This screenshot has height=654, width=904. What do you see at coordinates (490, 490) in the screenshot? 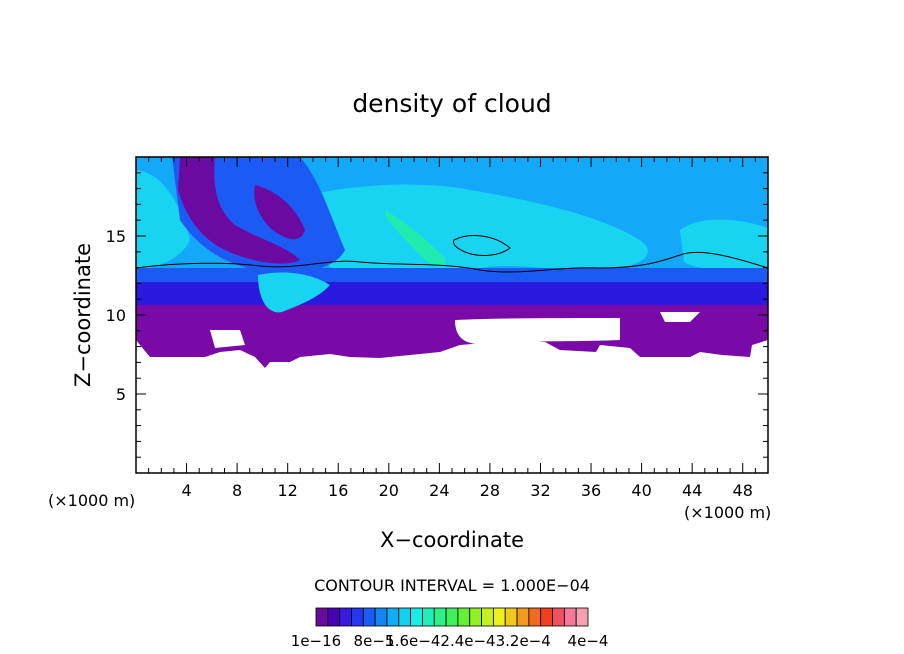
I see `x-tick-label: 28` at bounding box center [490, 490].